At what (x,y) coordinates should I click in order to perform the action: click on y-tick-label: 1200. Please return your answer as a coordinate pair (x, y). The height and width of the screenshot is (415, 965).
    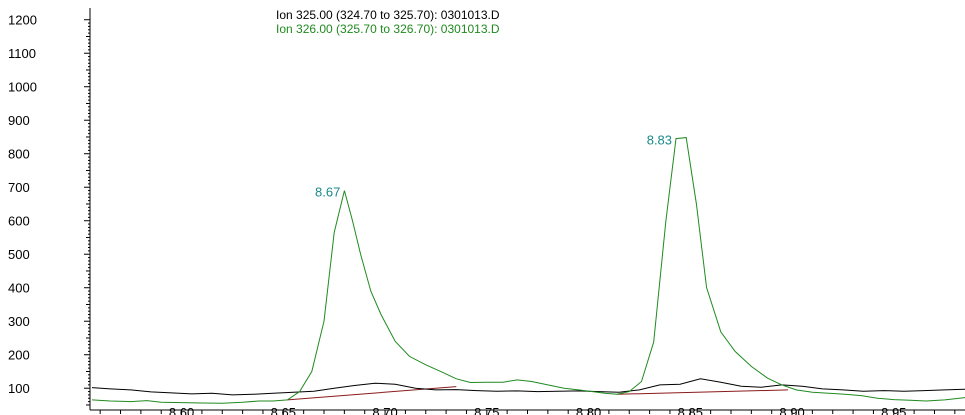
    Looking at the image, I should click on (22, 20).